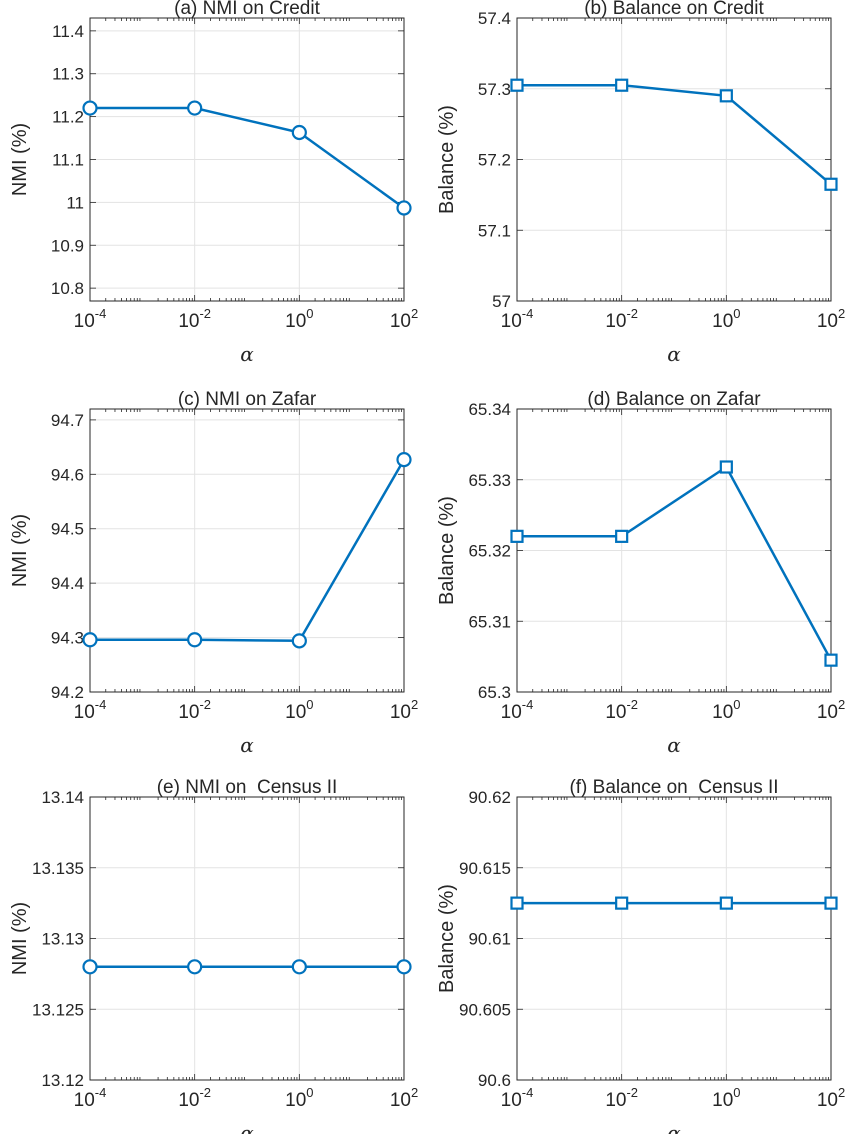  Describe the element at coordinates (447, 938) in the screenshot. I see `y-axis-label: Balance (%)` at that location.